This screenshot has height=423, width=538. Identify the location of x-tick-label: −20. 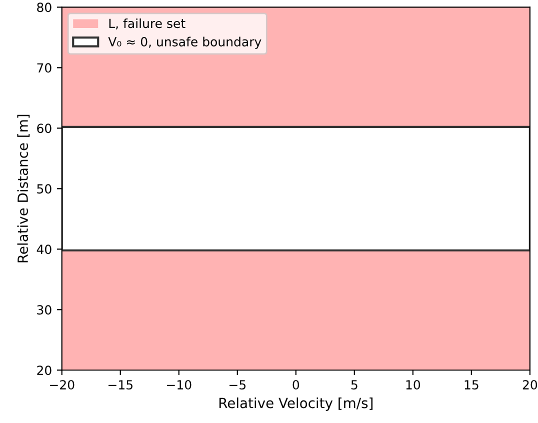
(62, 385).